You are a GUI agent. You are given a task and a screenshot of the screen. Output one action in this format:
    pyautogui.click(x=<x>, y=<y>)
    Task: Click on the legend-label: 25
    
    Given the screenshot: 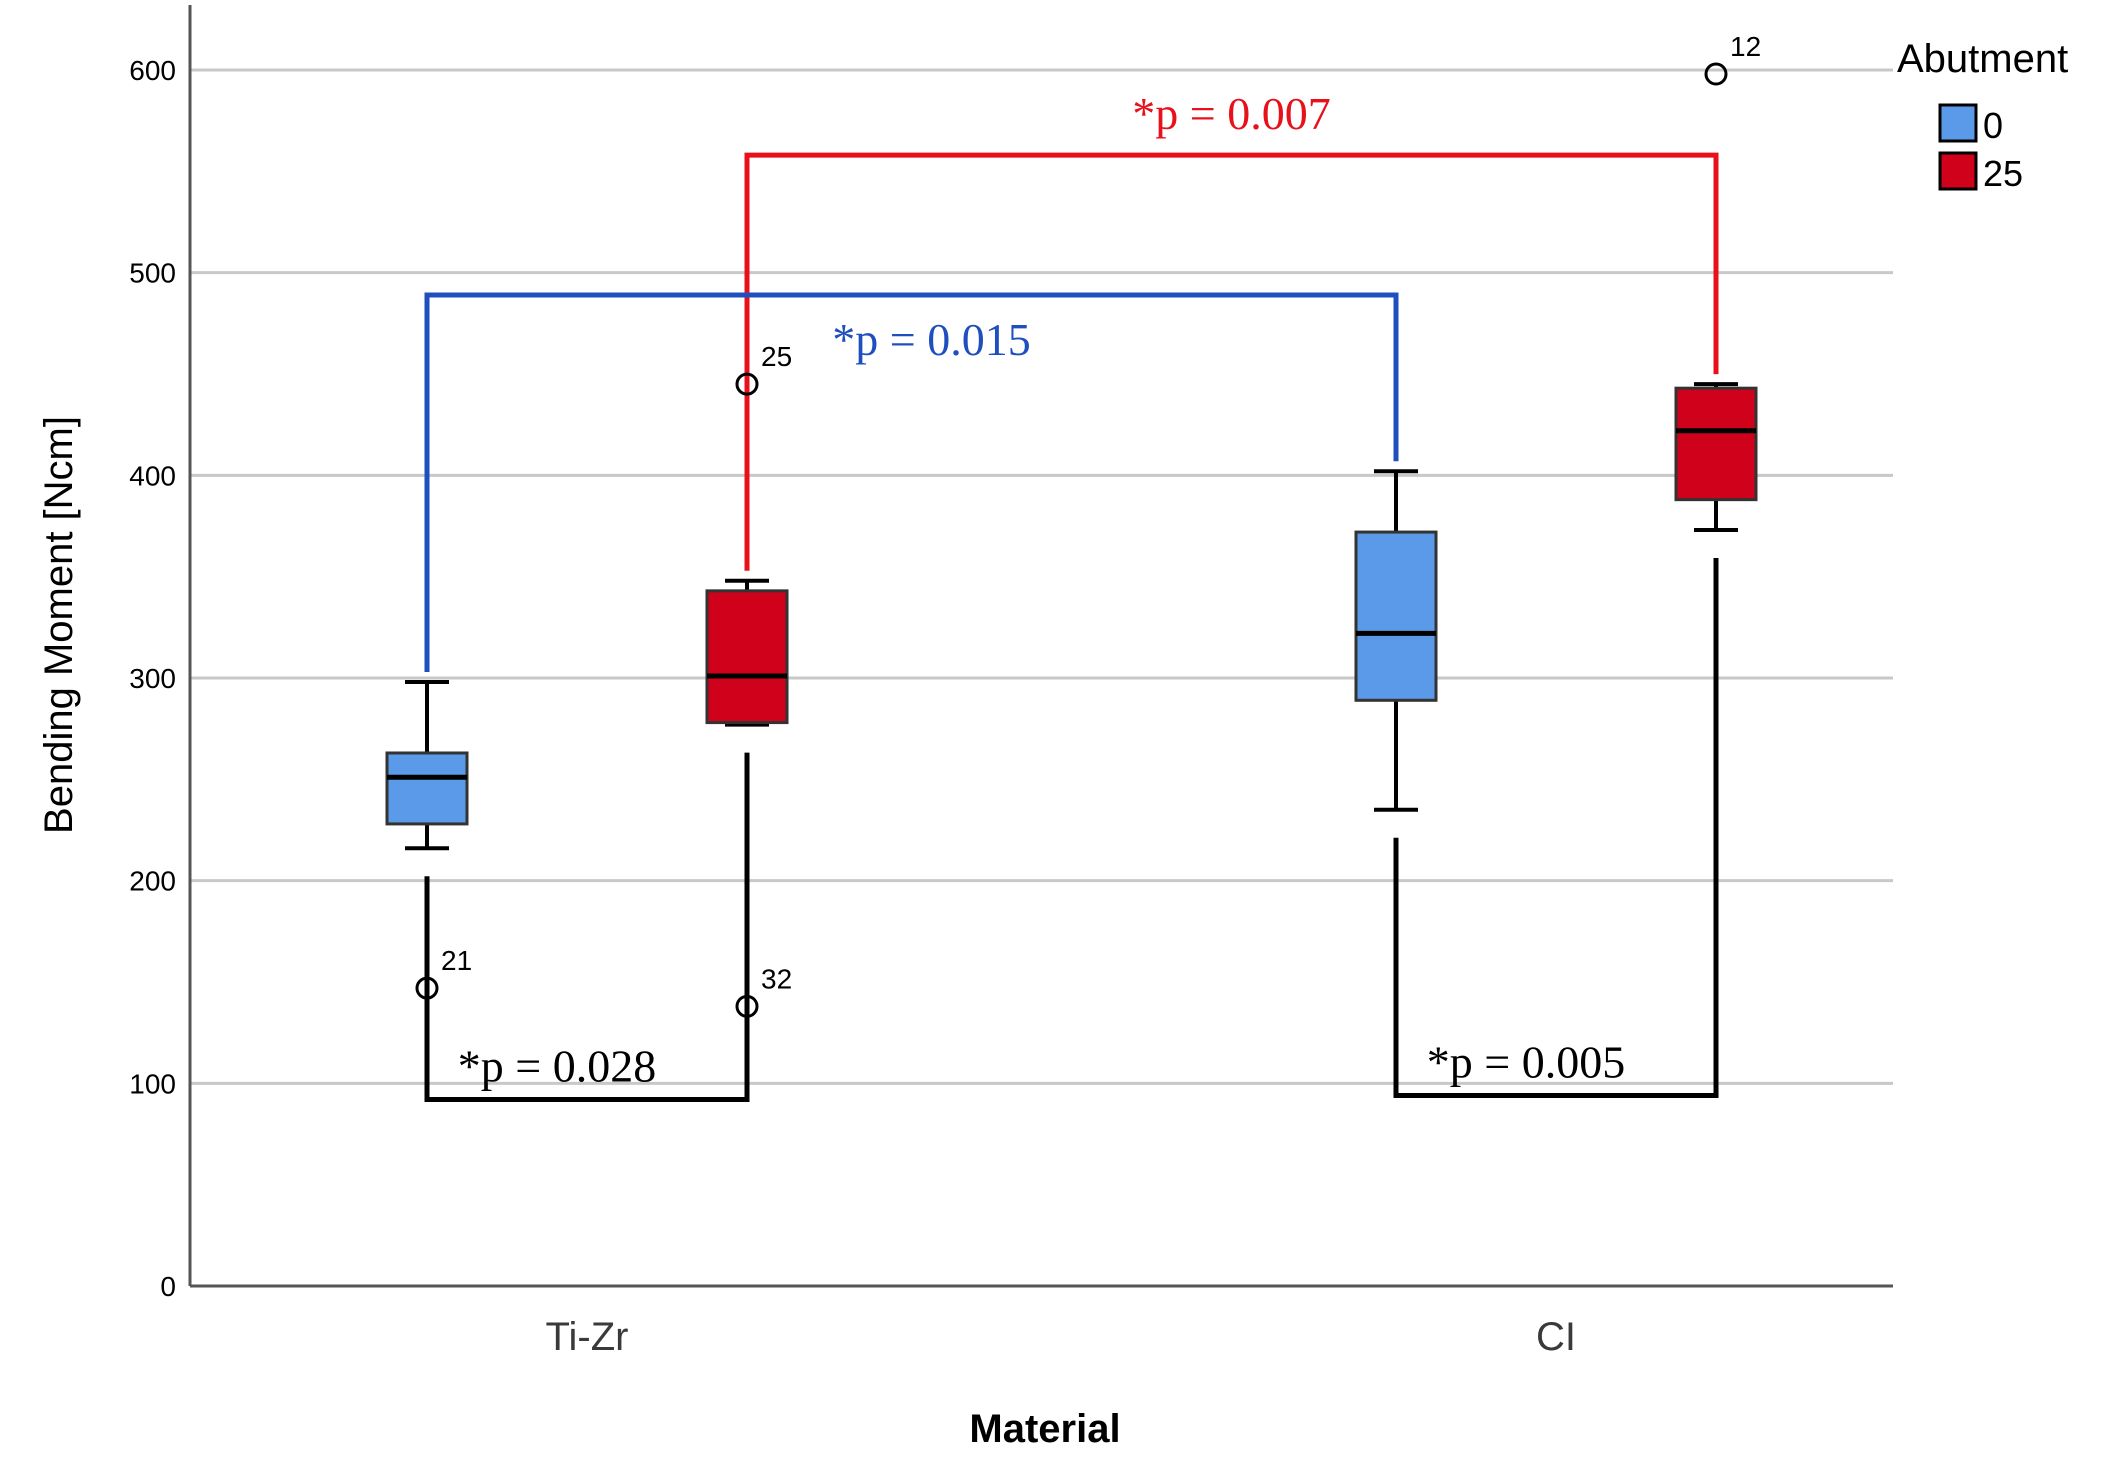 What is the action you would take?
    pyautogui.click(x=2003, y=173)
    